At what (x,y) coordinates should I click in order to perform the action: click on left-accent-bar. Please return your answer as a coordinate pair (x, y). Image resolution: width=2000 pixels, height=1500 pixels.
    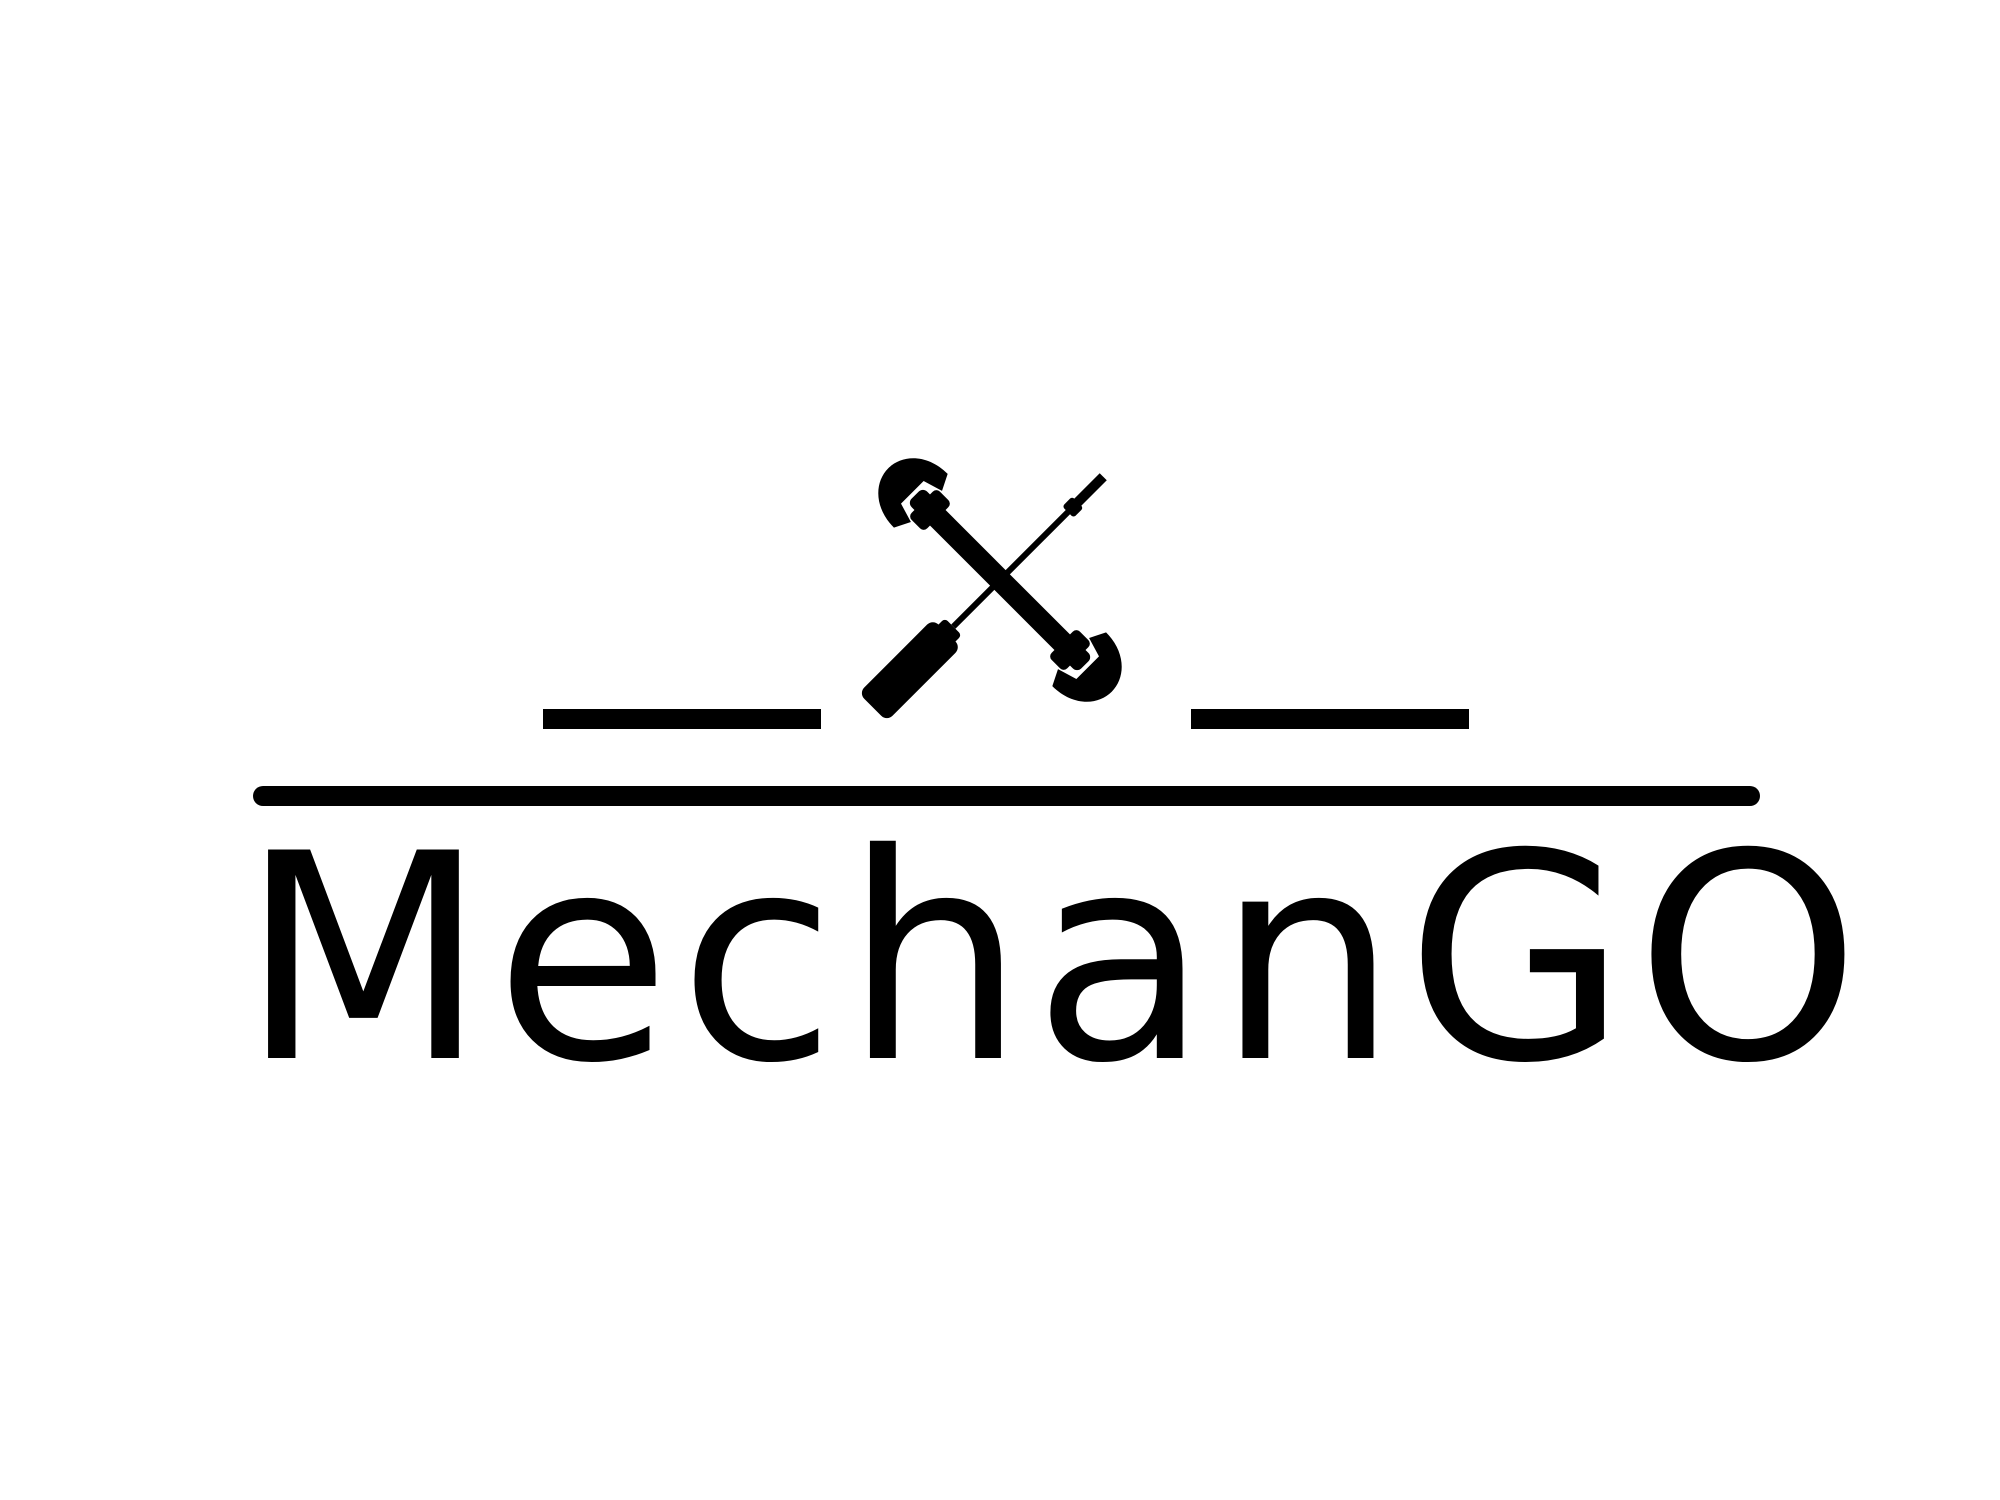
    Looking at the image, I should click on (682, 719).